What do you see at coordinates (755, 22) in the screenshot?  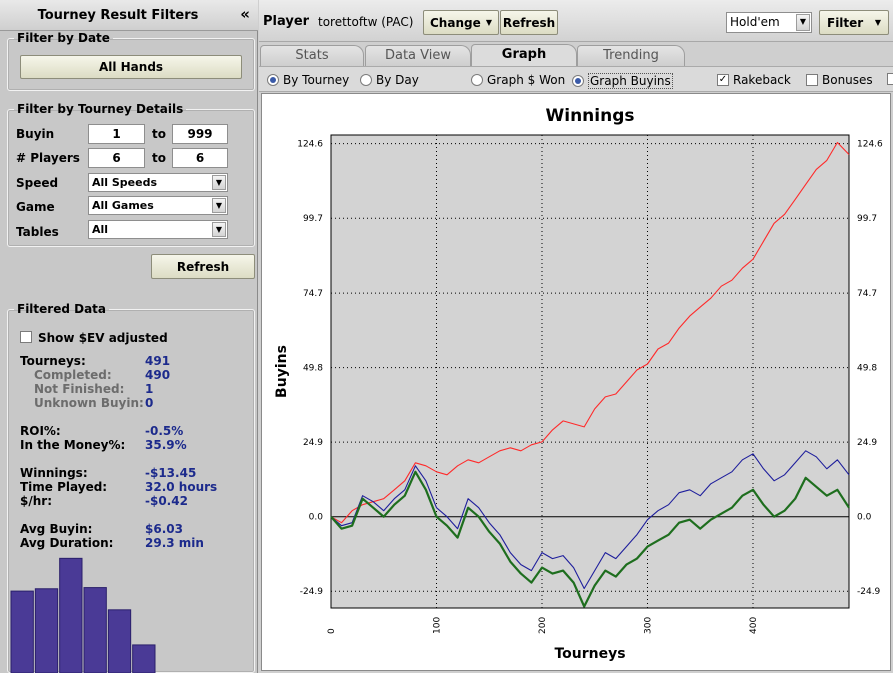 I see `game-type-value: Hold'em` at bounding box center [755, 22].